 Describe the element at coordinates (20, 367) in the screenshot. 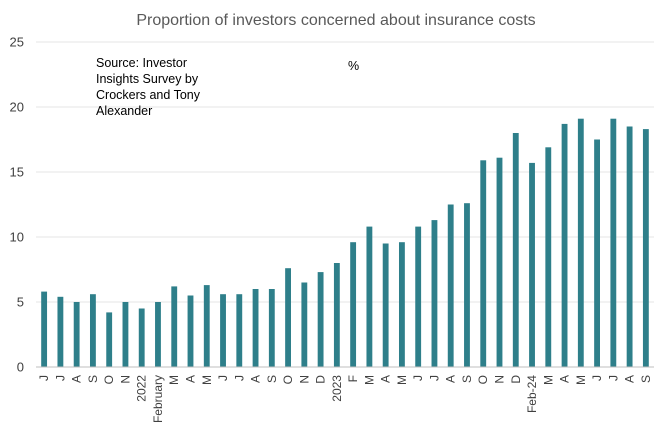

I see `y-tick-label: 0` at that location.